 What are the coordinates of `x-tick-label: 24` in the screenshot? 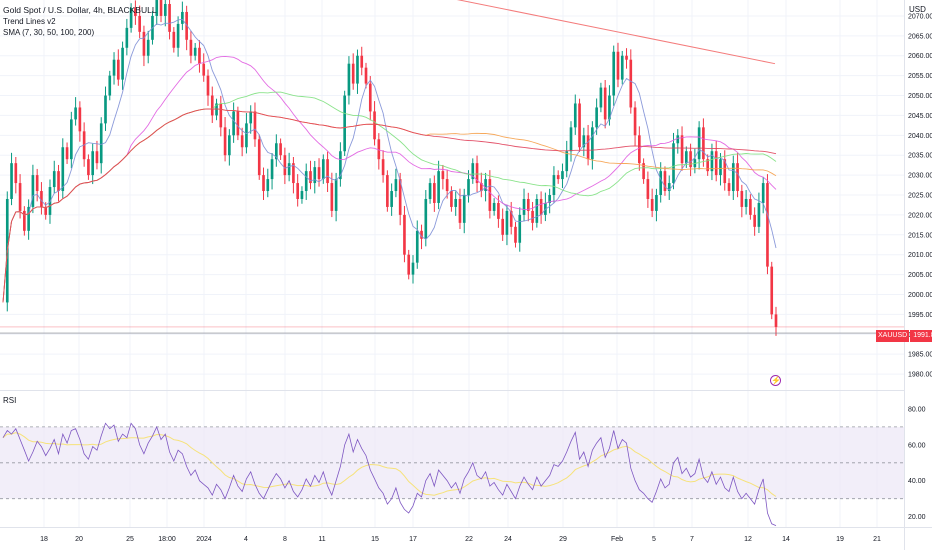 It's located at (508, 539).